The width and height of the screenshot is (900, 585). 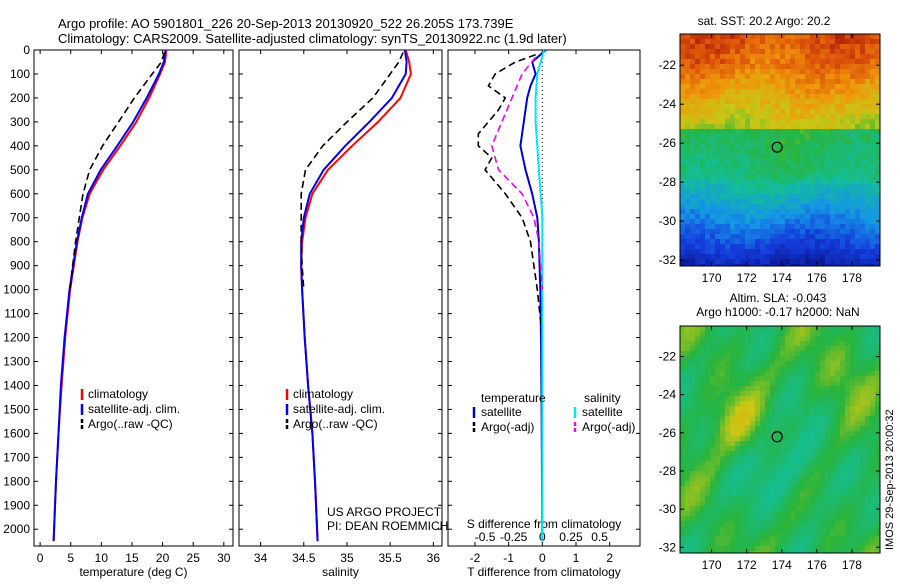 I want to click on sst-map-xtick-label: 174, so click(x=782, y=278).